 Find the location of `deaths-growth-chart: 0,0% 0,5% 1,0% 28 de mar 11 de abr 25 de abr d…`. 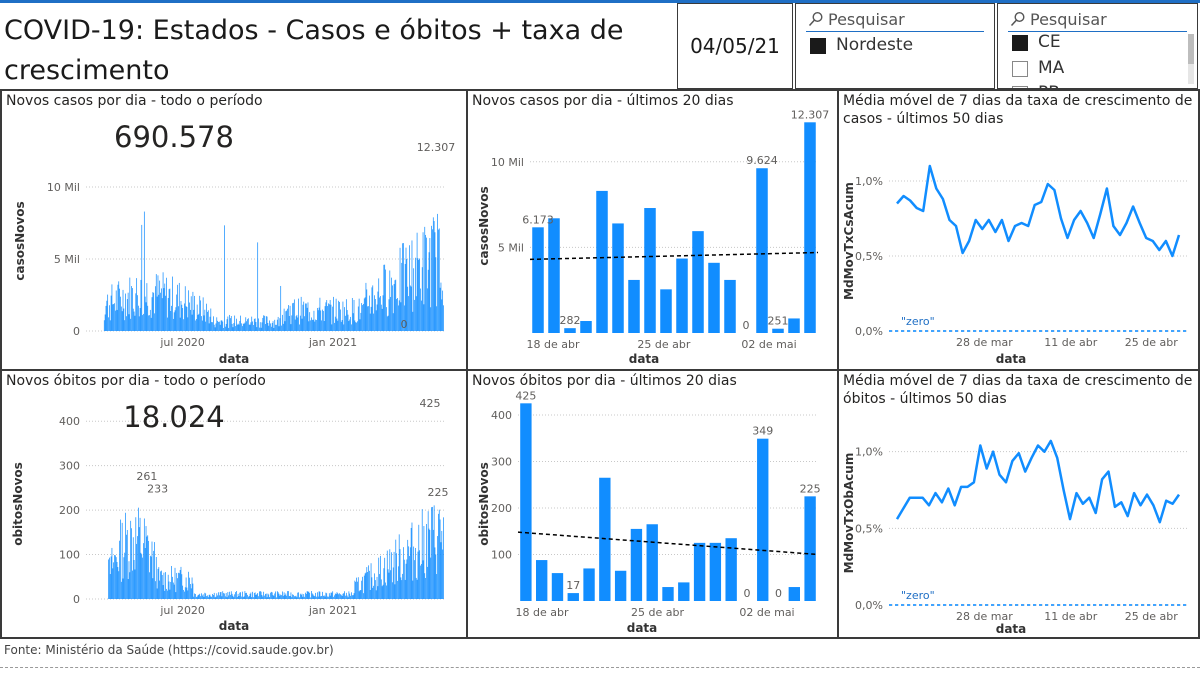

deaths-growth-chart: 0,0% 0,5% 1,0% 28 de mar 11 de abr 25 de abr d… is located at coordinates (1014, 537).